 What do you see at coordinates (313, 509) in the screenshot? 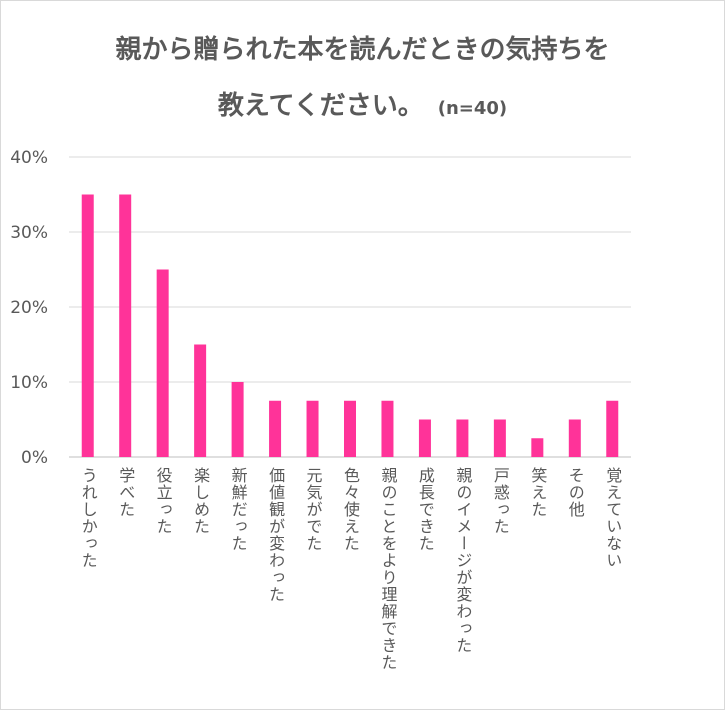
I see `x-tick-label: 元気がでた` at bounding box center [313, 509].